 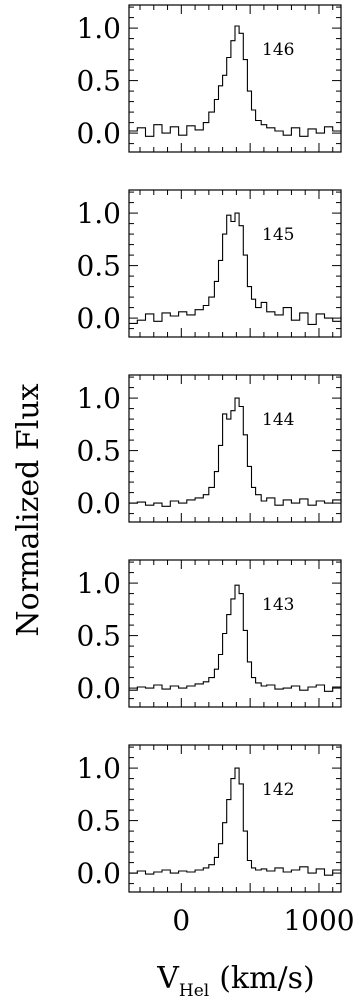 What do you see at coordinates (194, 991) in the screenshot?
I see `x-axis-title-subscript: Hel` at bounding box center [194, 991].